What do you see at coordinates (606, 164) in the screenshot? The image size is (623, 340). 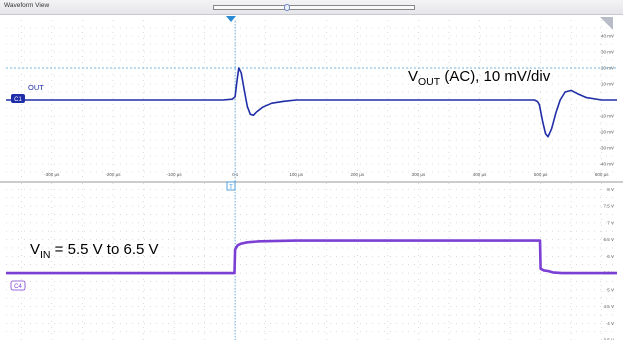 I see `output-y-tick-label: -40 mV` at bounding box center [606, 164].